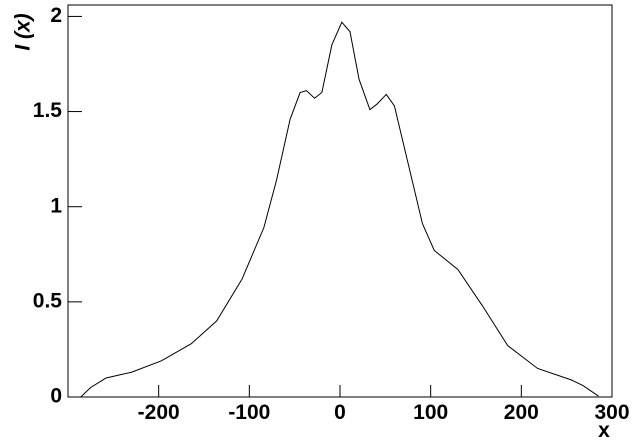  Describe the element at coordinates (611, 412) in the screenshot. I see `x-tick-label: 300` at that location.